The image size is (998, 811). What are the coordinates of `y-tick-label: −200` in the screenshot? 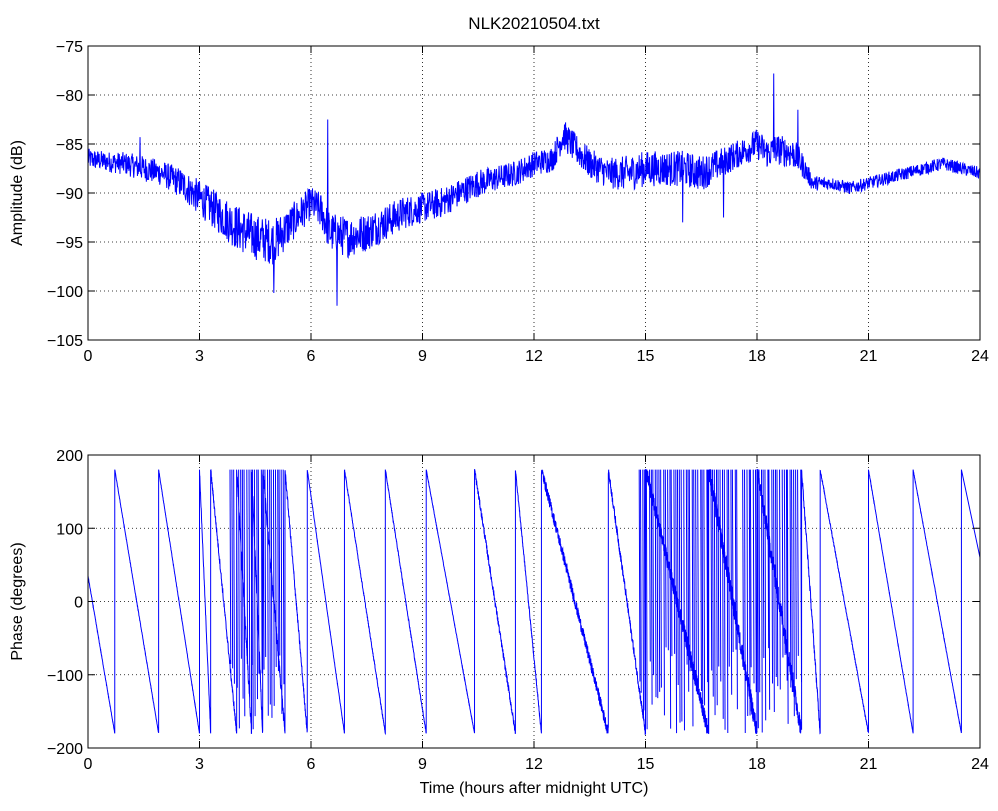 It's located at (65, 749).